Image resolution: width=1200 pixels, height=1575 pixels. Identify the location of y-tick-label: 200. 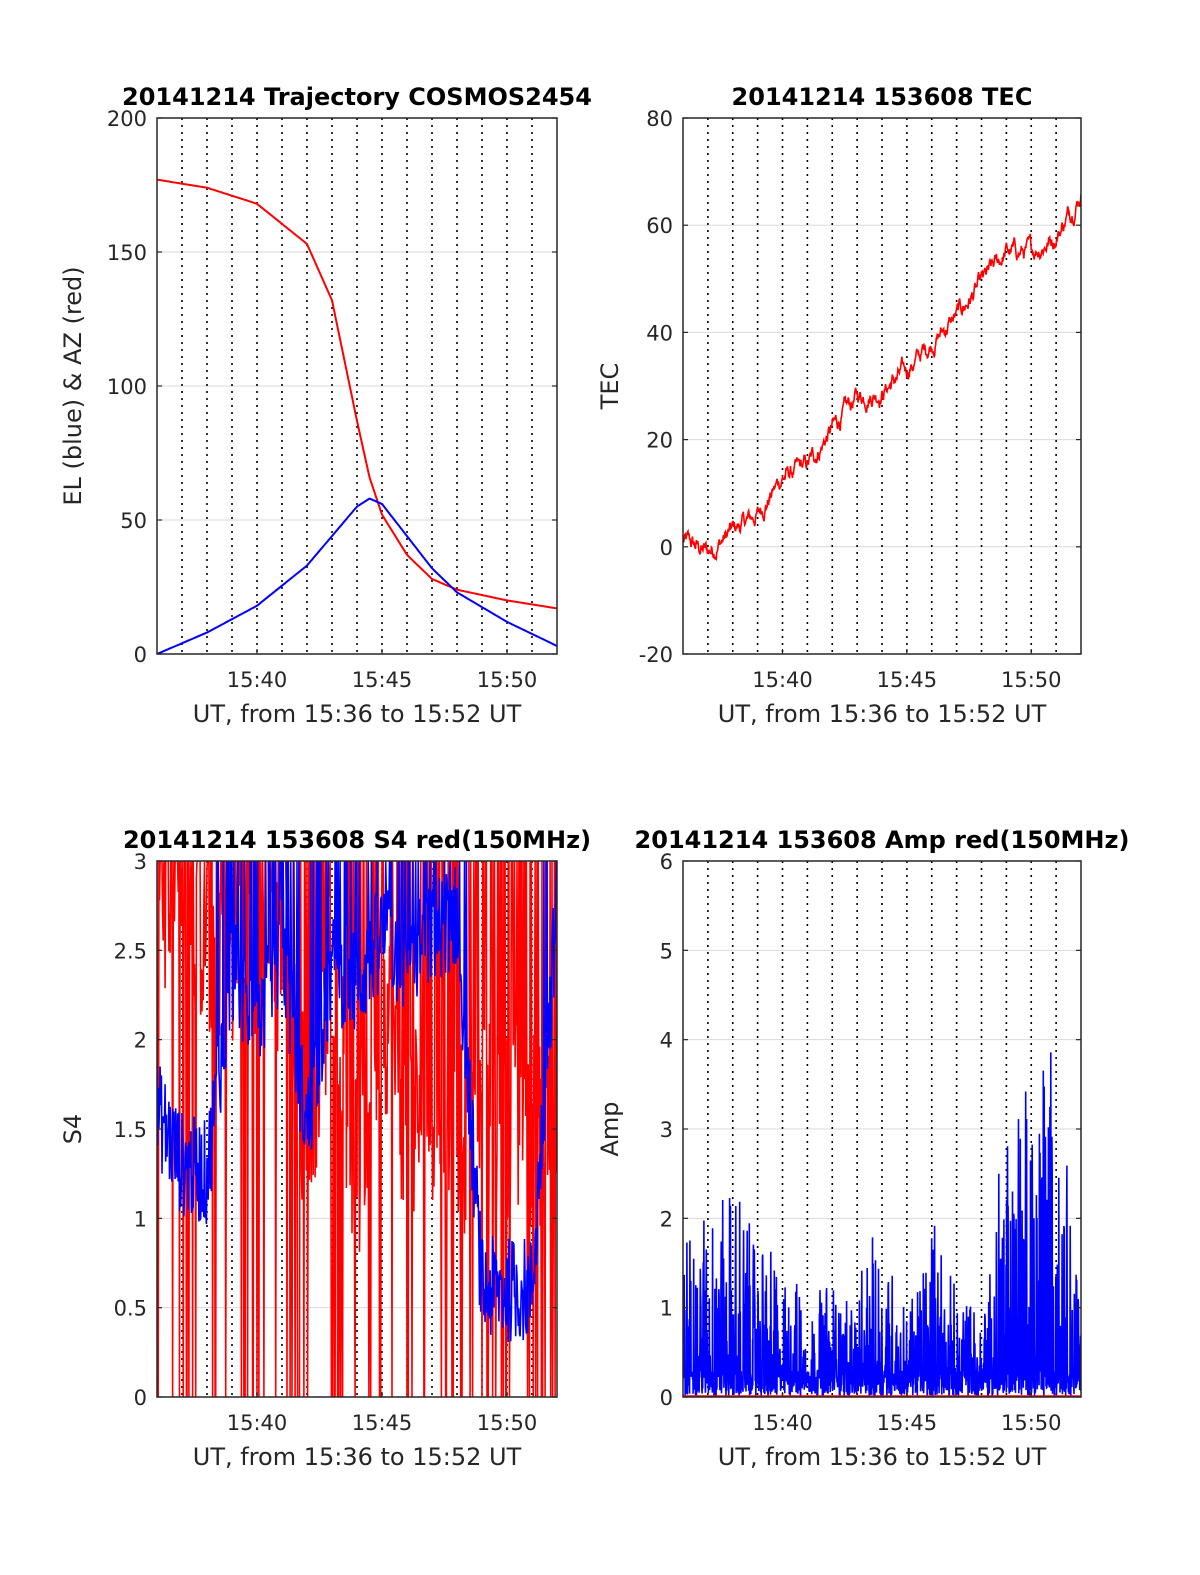
(127, 119).